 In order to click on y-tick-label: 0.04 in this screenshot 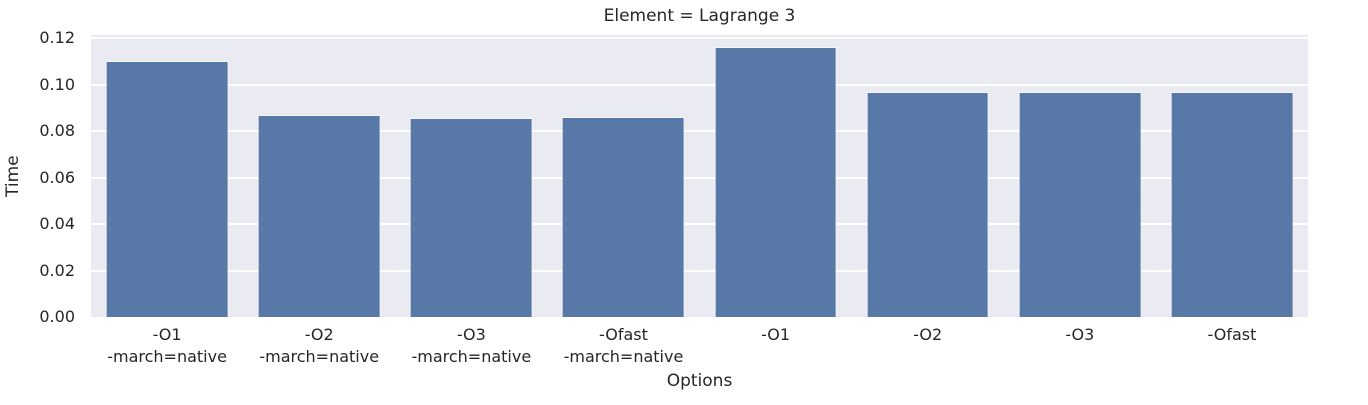, I will do `click(57, 224)`.